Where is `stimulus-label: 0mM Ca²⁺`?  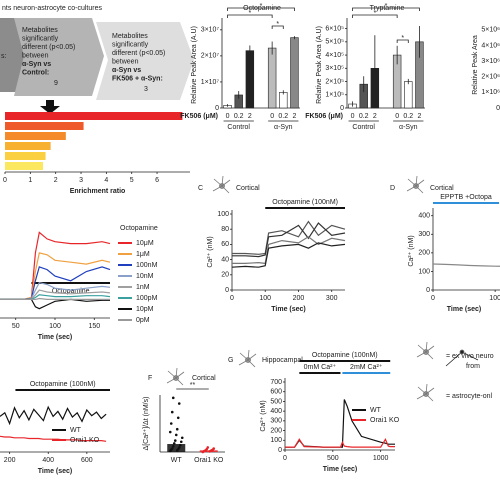 stimulus-label: 0mM Ca²⁺ is located at coordinates (320, 367).